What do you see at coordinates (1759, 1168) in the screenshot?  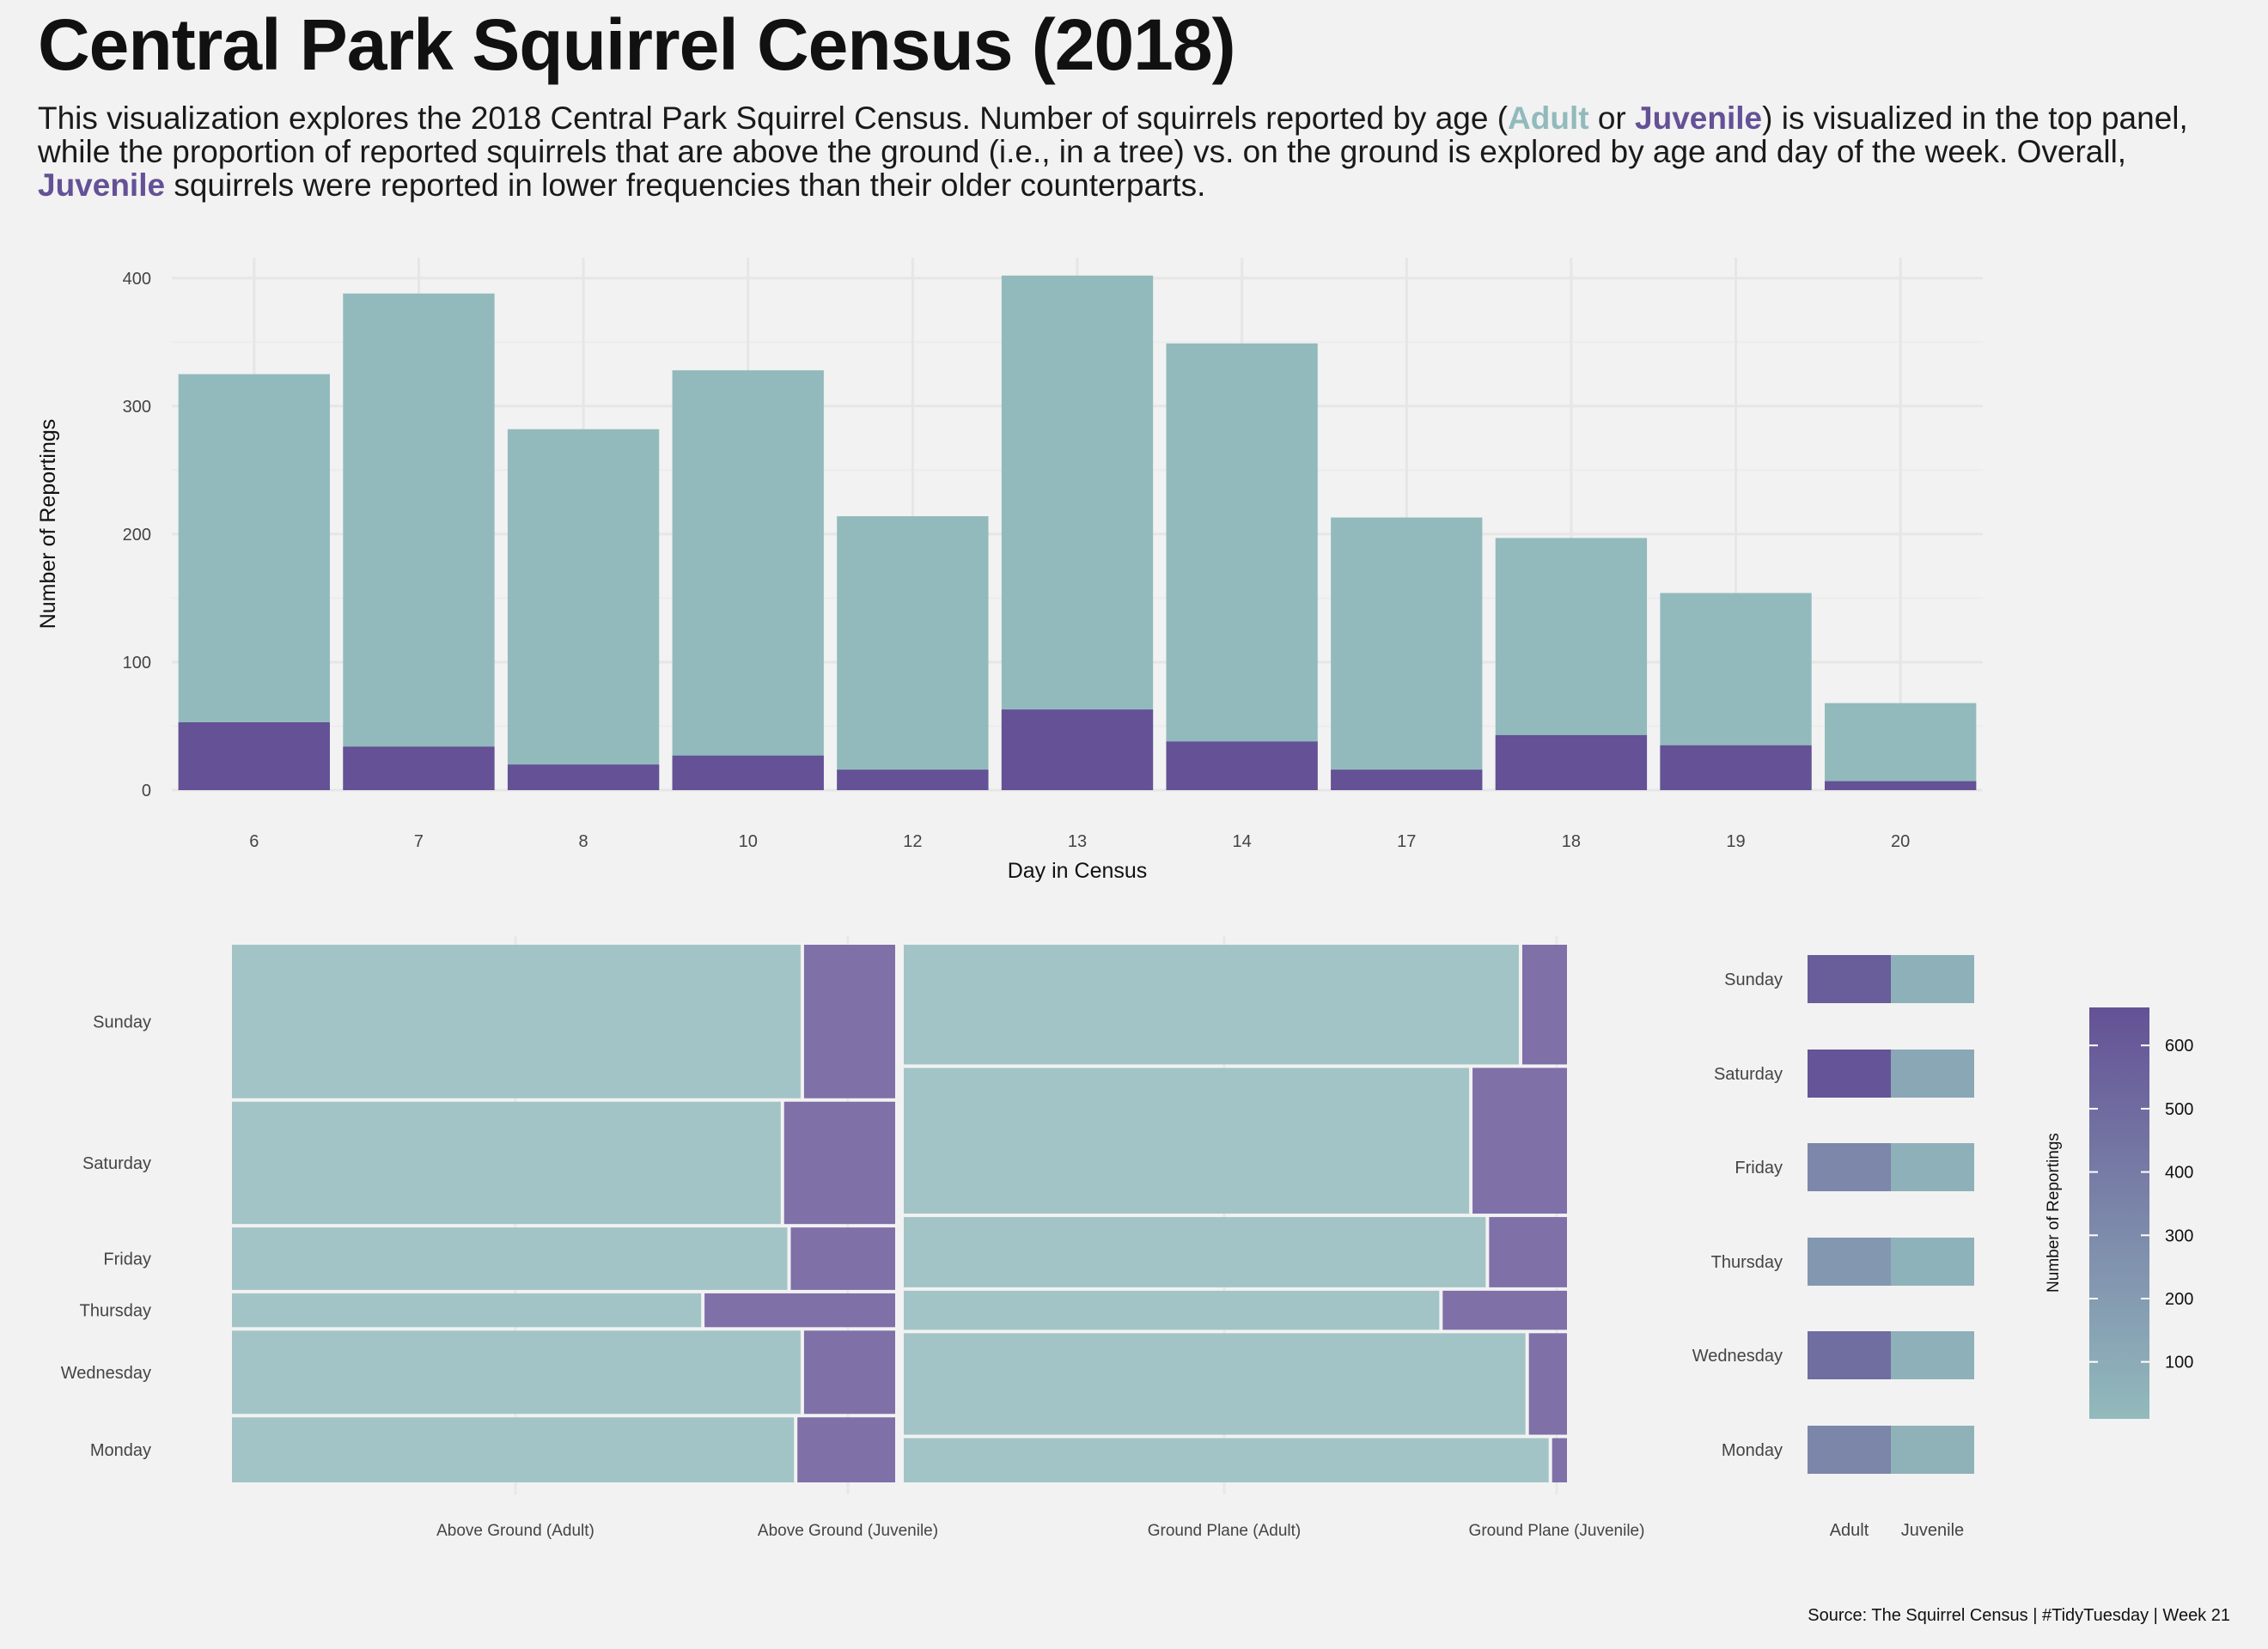 I see `heatmap-row-label: Friday` at bounding box center [1759, 1168].